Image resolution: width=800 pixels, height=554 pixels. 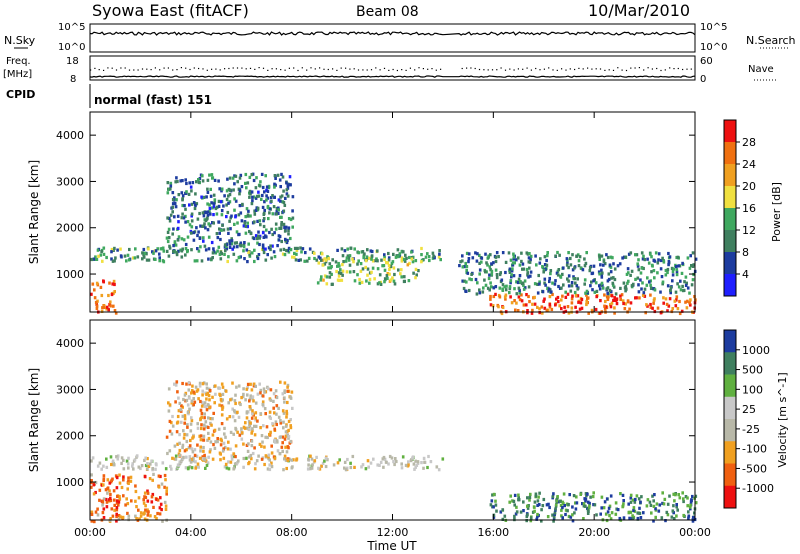 I want to click on ytick-label: 4000, so click(x=70, y=135).